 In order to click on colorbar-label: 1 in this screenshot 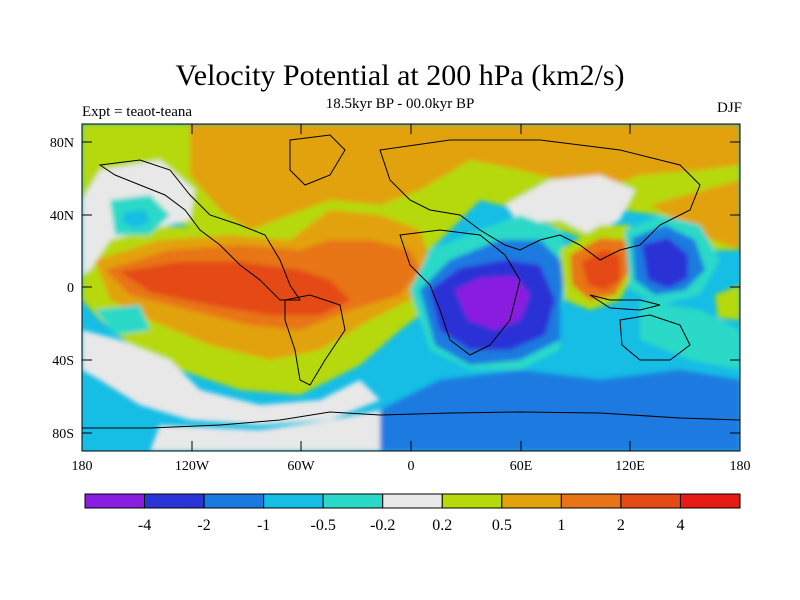, I will do `click(561, 525)`.